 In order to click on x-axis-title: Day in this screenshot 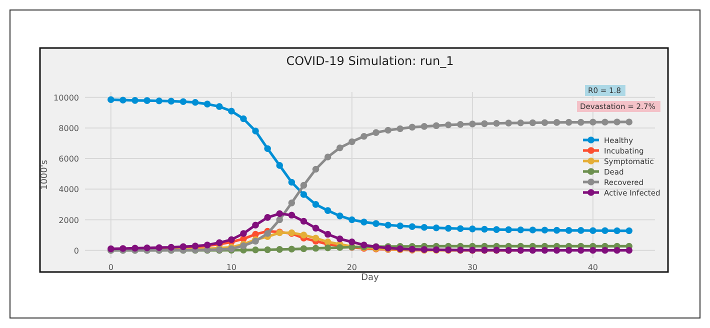, I will do `click(370, 278)`.